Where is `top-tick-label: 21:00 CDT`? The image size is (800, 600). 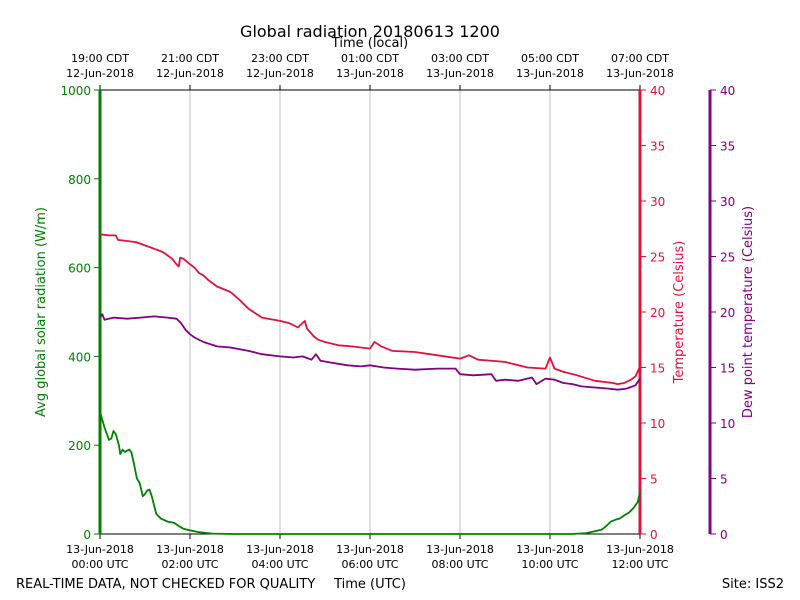
top-tick-label: 21:00 CDT is located at coordinates (190, 58).